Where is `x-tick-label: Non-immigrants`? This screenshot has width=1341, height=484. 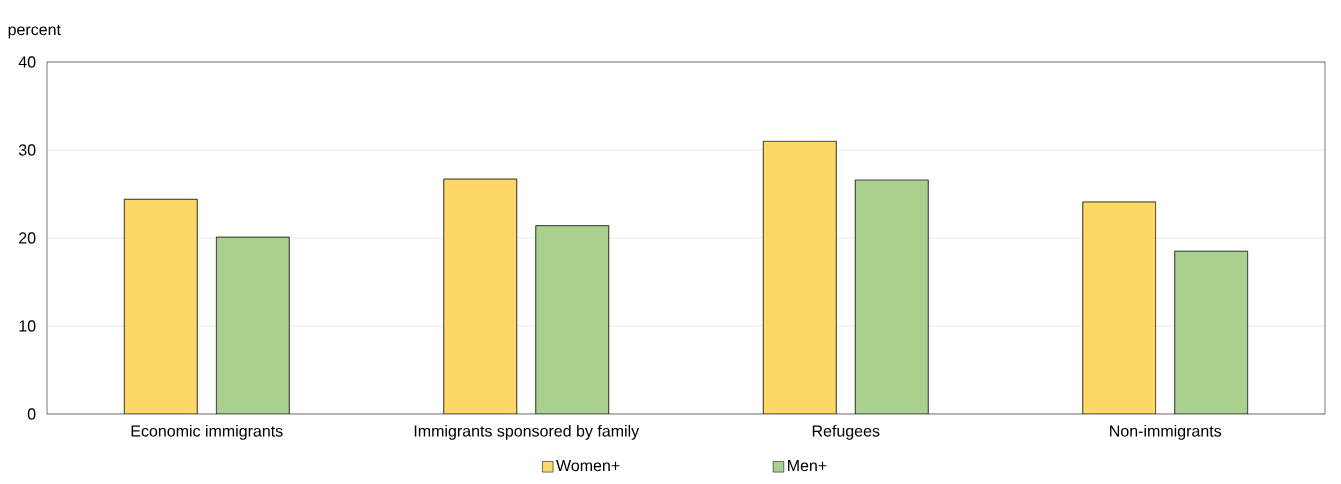
x-tick-label: Non-immigrants is located at coordinates (1166, 432).